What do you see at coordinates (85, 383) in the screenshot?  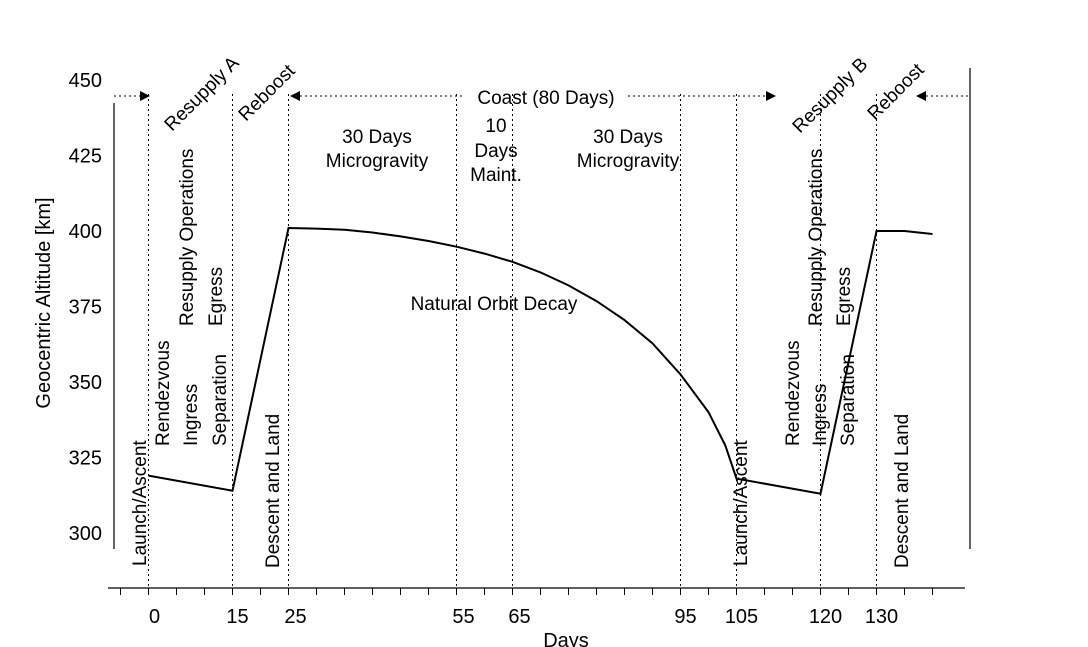 I see `y-tick-label: 350` at bounding box center [85, 383].